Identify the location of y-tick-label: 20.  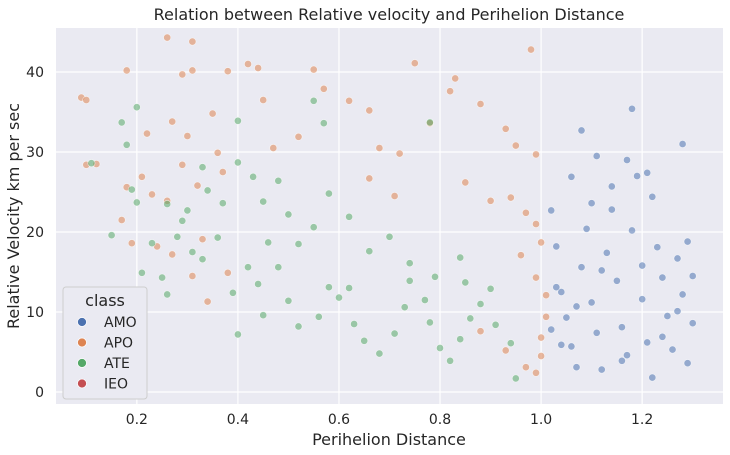
(35, 233).